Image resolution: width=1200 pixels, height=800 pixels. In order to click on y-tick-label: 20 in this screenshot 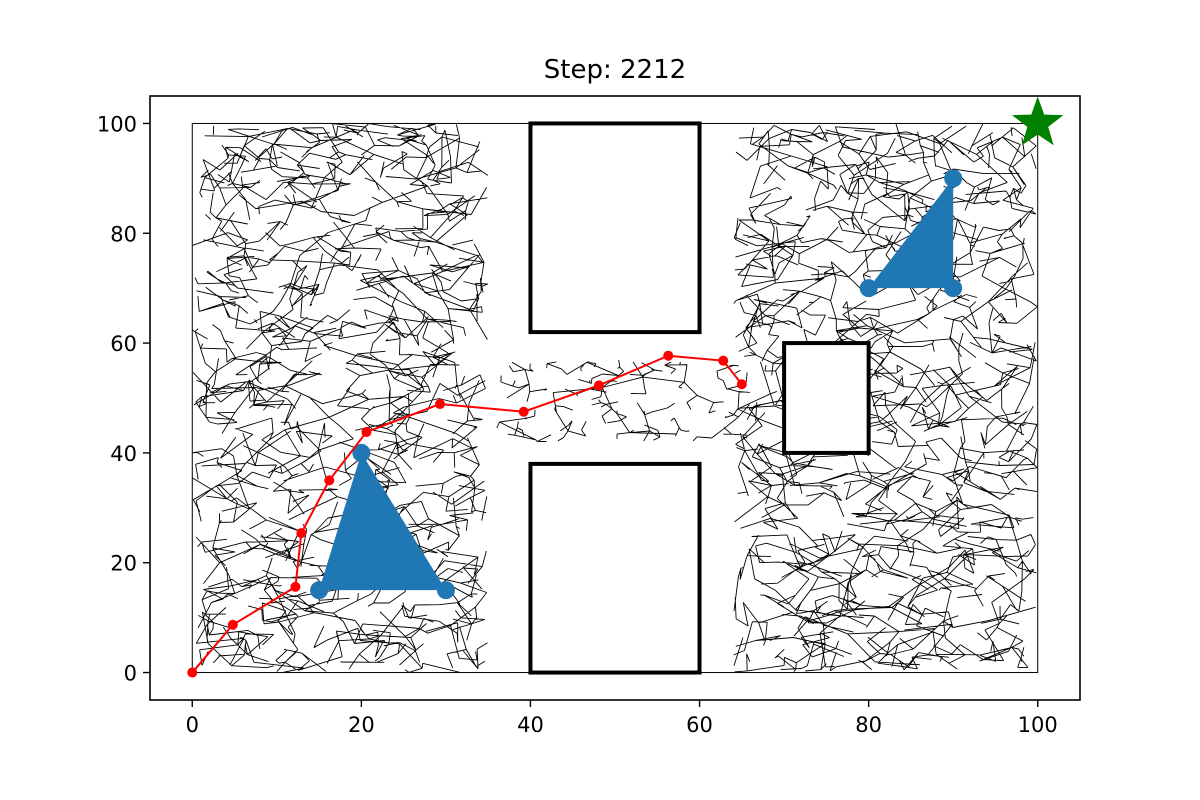, I will do `click(123, 564)`.